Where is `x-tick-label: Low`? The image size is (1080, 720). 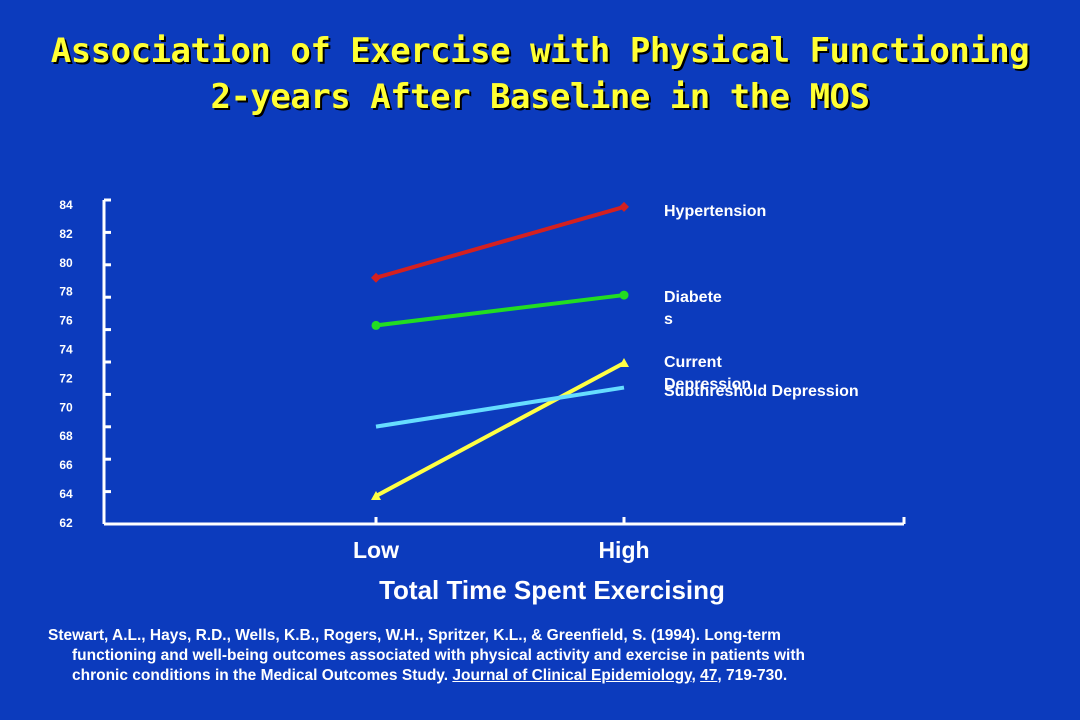
x-tick-label: Low is located at coordinates (376, 550).